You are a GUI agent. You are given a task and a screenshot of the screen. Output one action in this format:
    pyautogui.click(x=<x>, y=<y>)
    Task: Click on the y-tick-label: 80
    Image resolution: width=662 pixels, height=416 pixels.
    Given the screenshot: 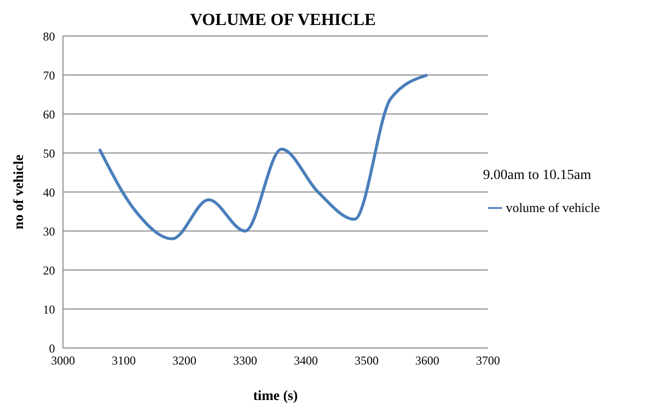 What is the action you would take?
    pyautogui.click(x=49, y=36)
    